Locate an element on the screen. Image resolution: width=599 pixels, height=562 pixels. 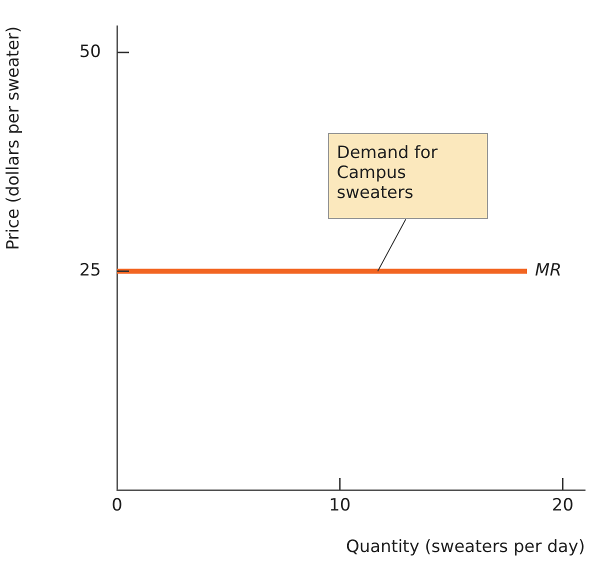
x-tick-label: 0 is located at coordinates (117, 506).